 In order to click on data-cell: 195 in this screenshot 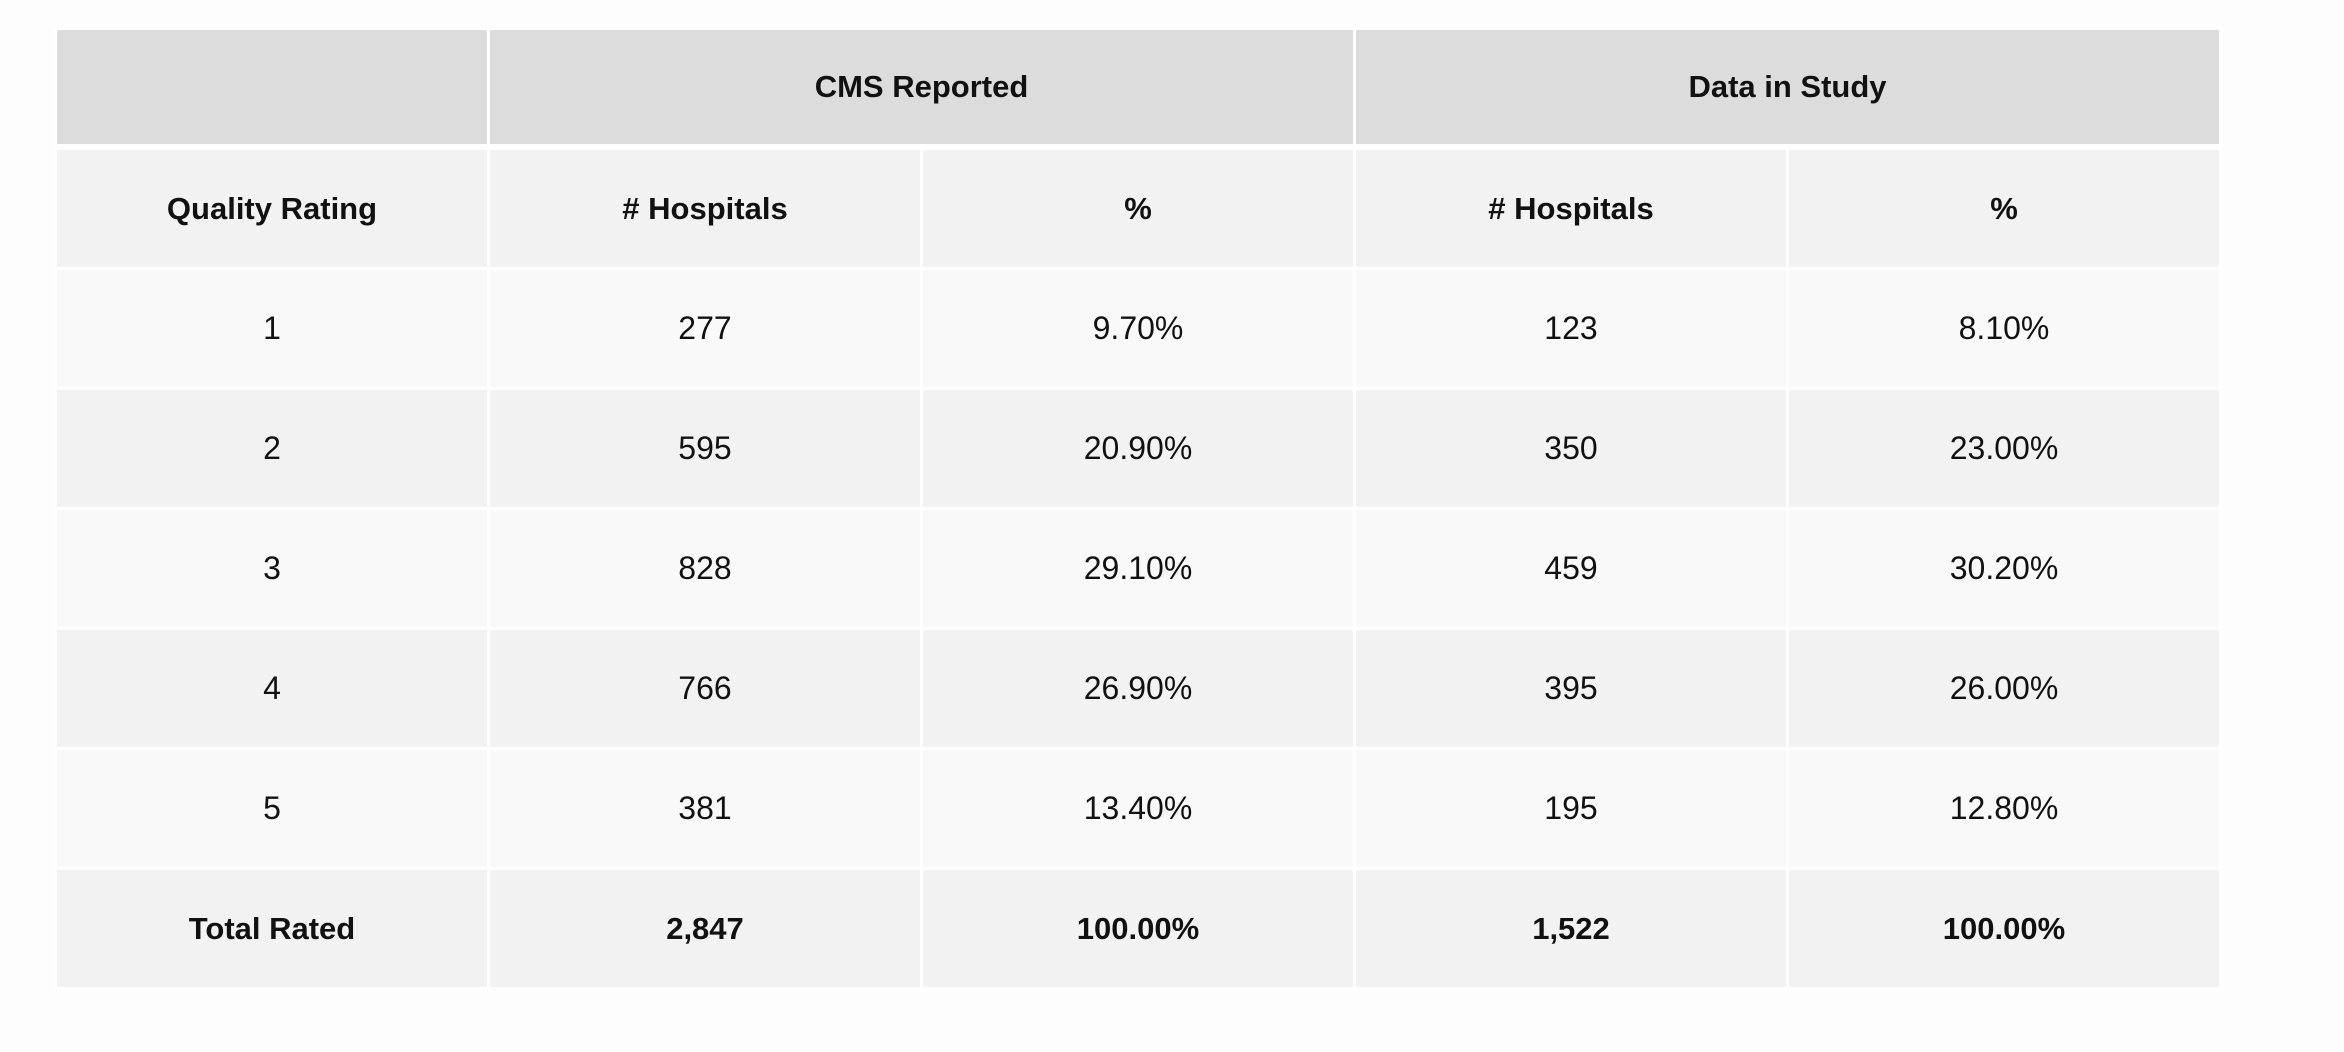, I will do `click(1571, 808)`.